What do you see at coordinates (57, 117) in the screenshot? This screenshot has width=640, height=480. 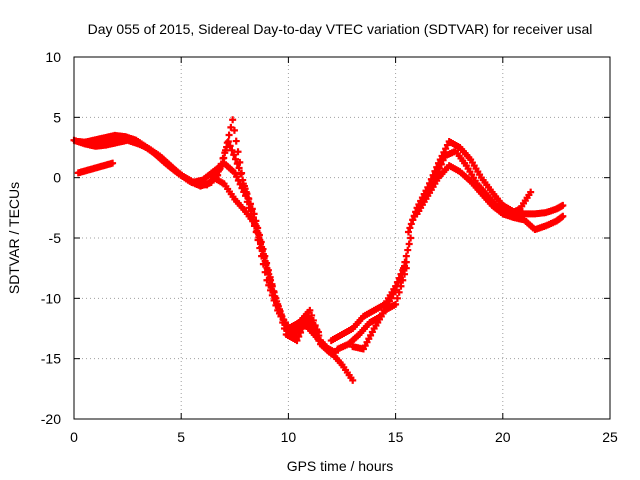 I see `y-tick-label: 5` at bounding box center [57, 117].